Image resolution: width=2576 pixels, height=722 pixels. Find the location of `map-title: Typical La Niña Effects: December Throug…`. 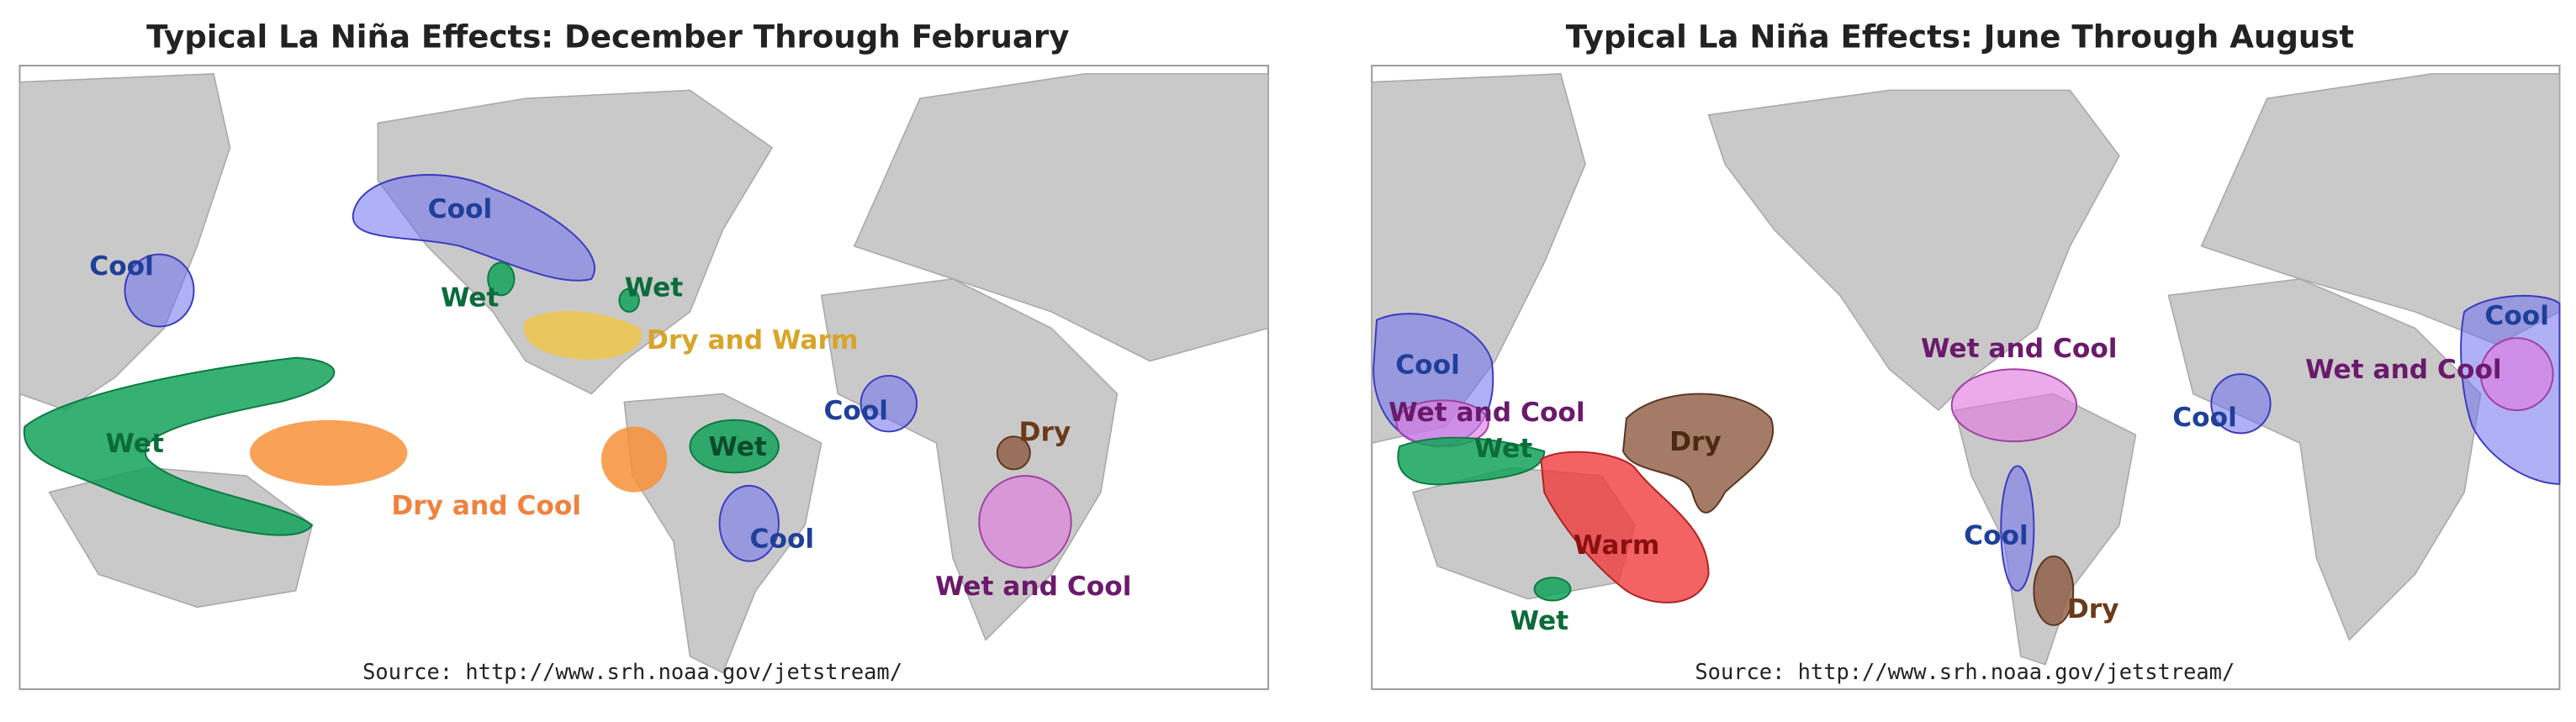

map-title: Typical La Niña Effects: December Throug… is located at coordinates (607, 37).